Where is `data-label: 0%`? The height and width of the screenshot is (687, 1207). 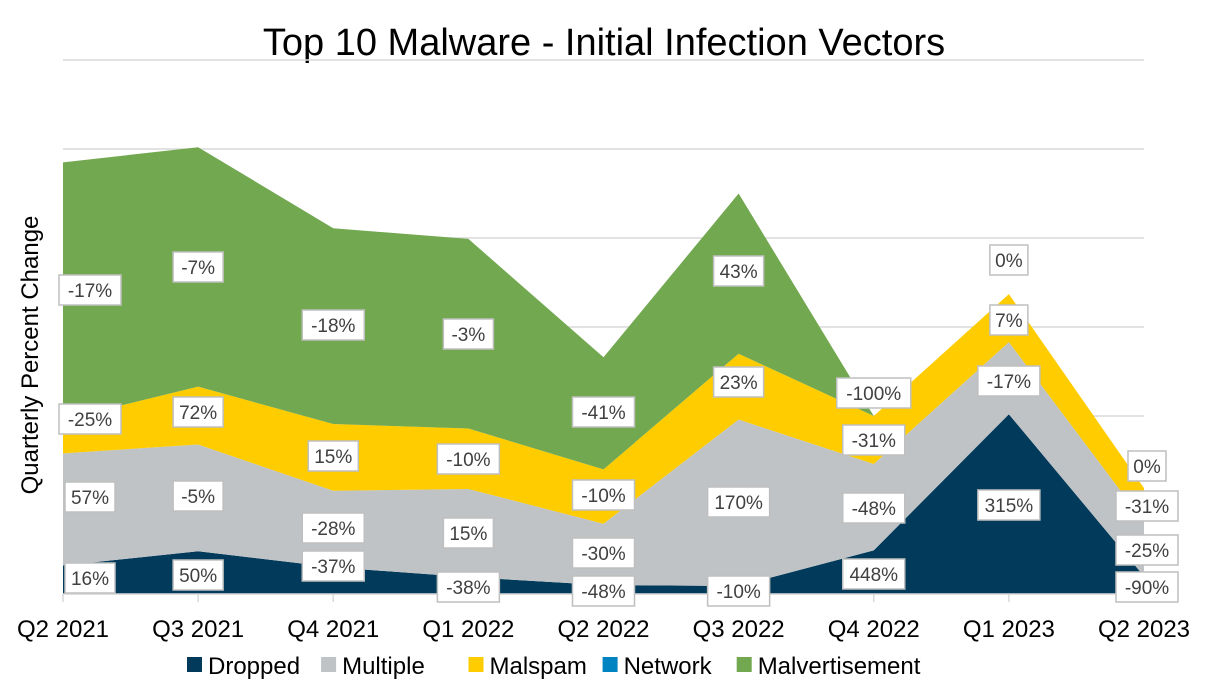
data-label: 0% is located at coordinates (1147, 466).